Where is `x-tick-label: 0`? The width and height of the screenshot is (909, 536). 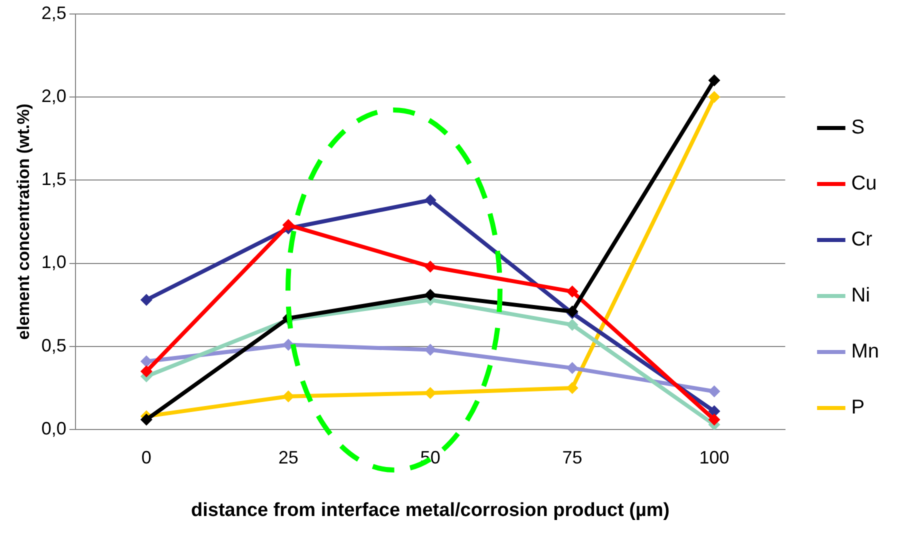 x-tick-label: 0 is located at coordinates (146, 457).